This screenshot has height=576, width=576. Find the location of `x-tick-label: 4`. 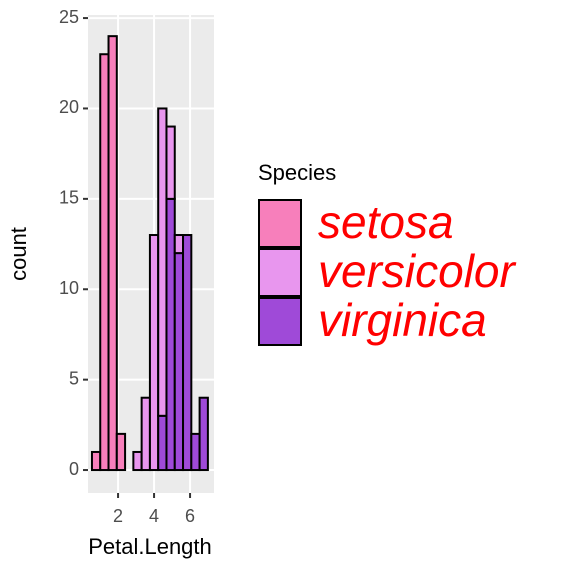

x-tick-label: 4 is located at coordinates (154, 516).